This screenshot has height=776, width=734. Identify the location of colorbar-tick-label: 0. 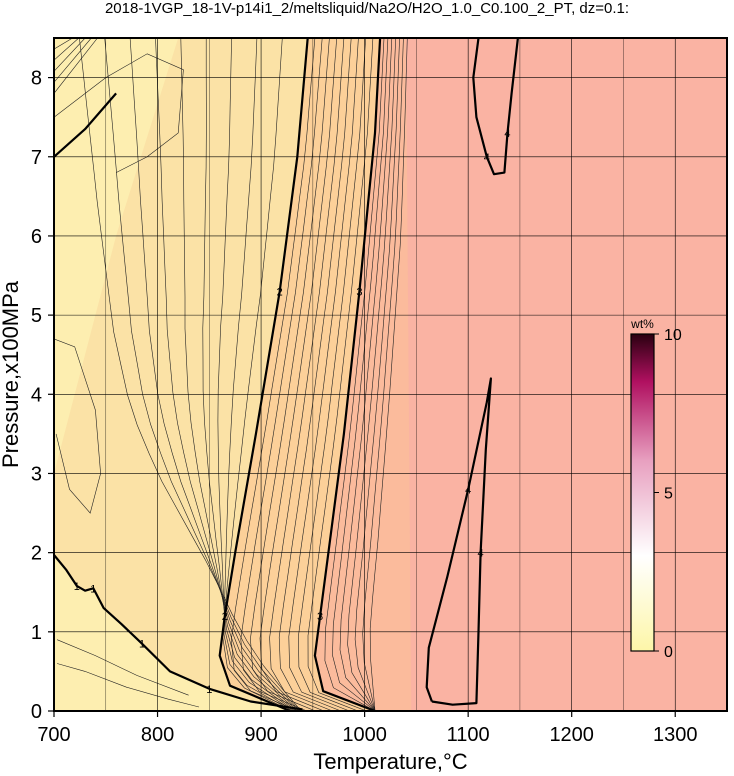
(668, 652).